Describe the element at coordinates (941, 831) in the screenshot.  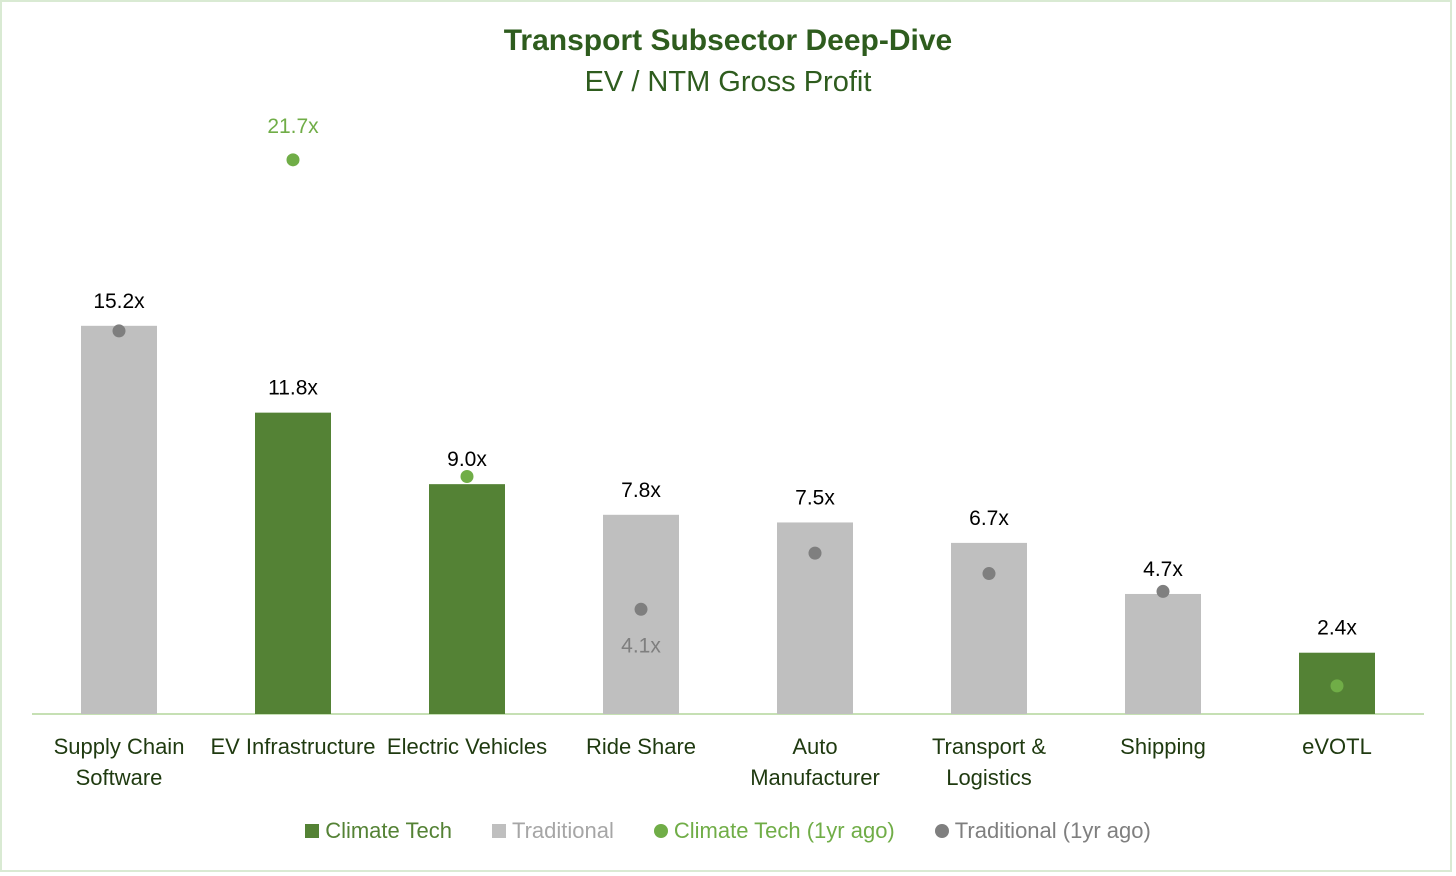
I see `traditional-1yr-dot` at that location.